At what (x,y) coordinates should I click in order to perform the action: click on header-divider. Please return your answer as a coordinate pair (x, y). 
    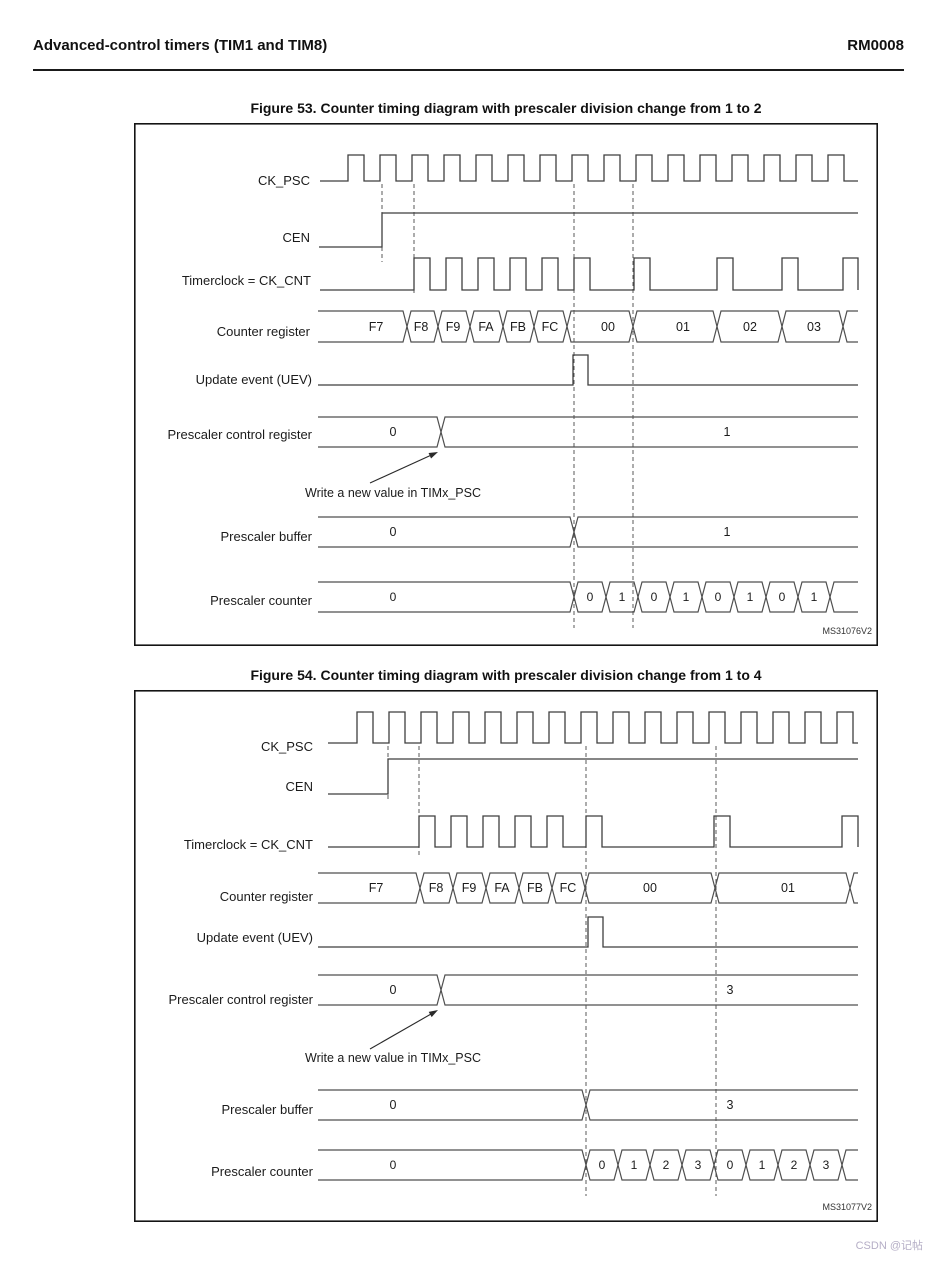
    Looking at the image, I should click on (468, 70).